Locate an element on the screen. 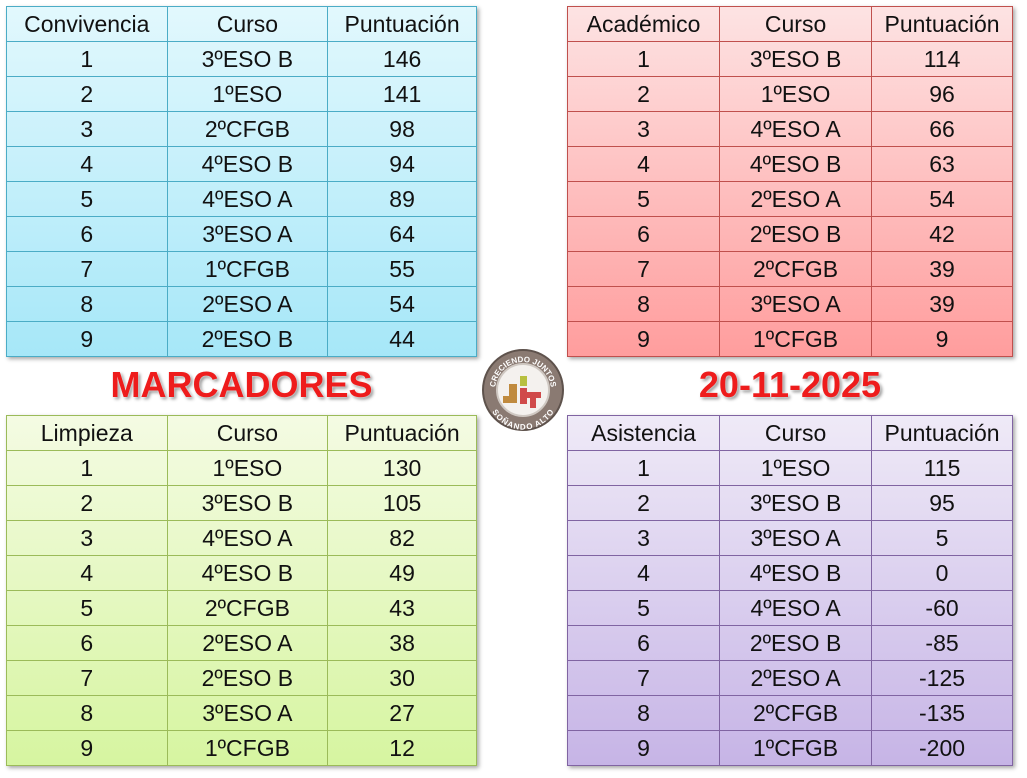  score-cell: -200 is located at coordinates (942, 748).